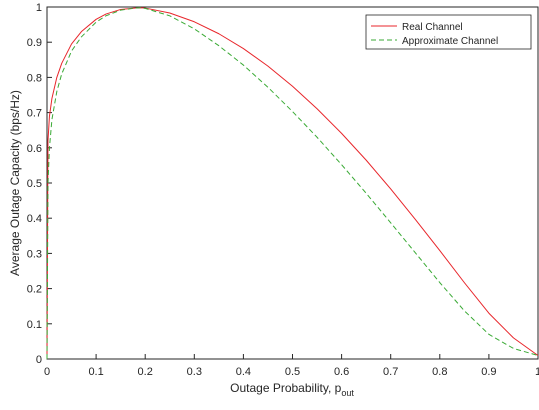 The width and height of the screenshot is (539, 410). What do you see at coordinates (34, 114) in the screenshot?
I see `y-tick-label: 0.7` at bounding box center [34, 114].